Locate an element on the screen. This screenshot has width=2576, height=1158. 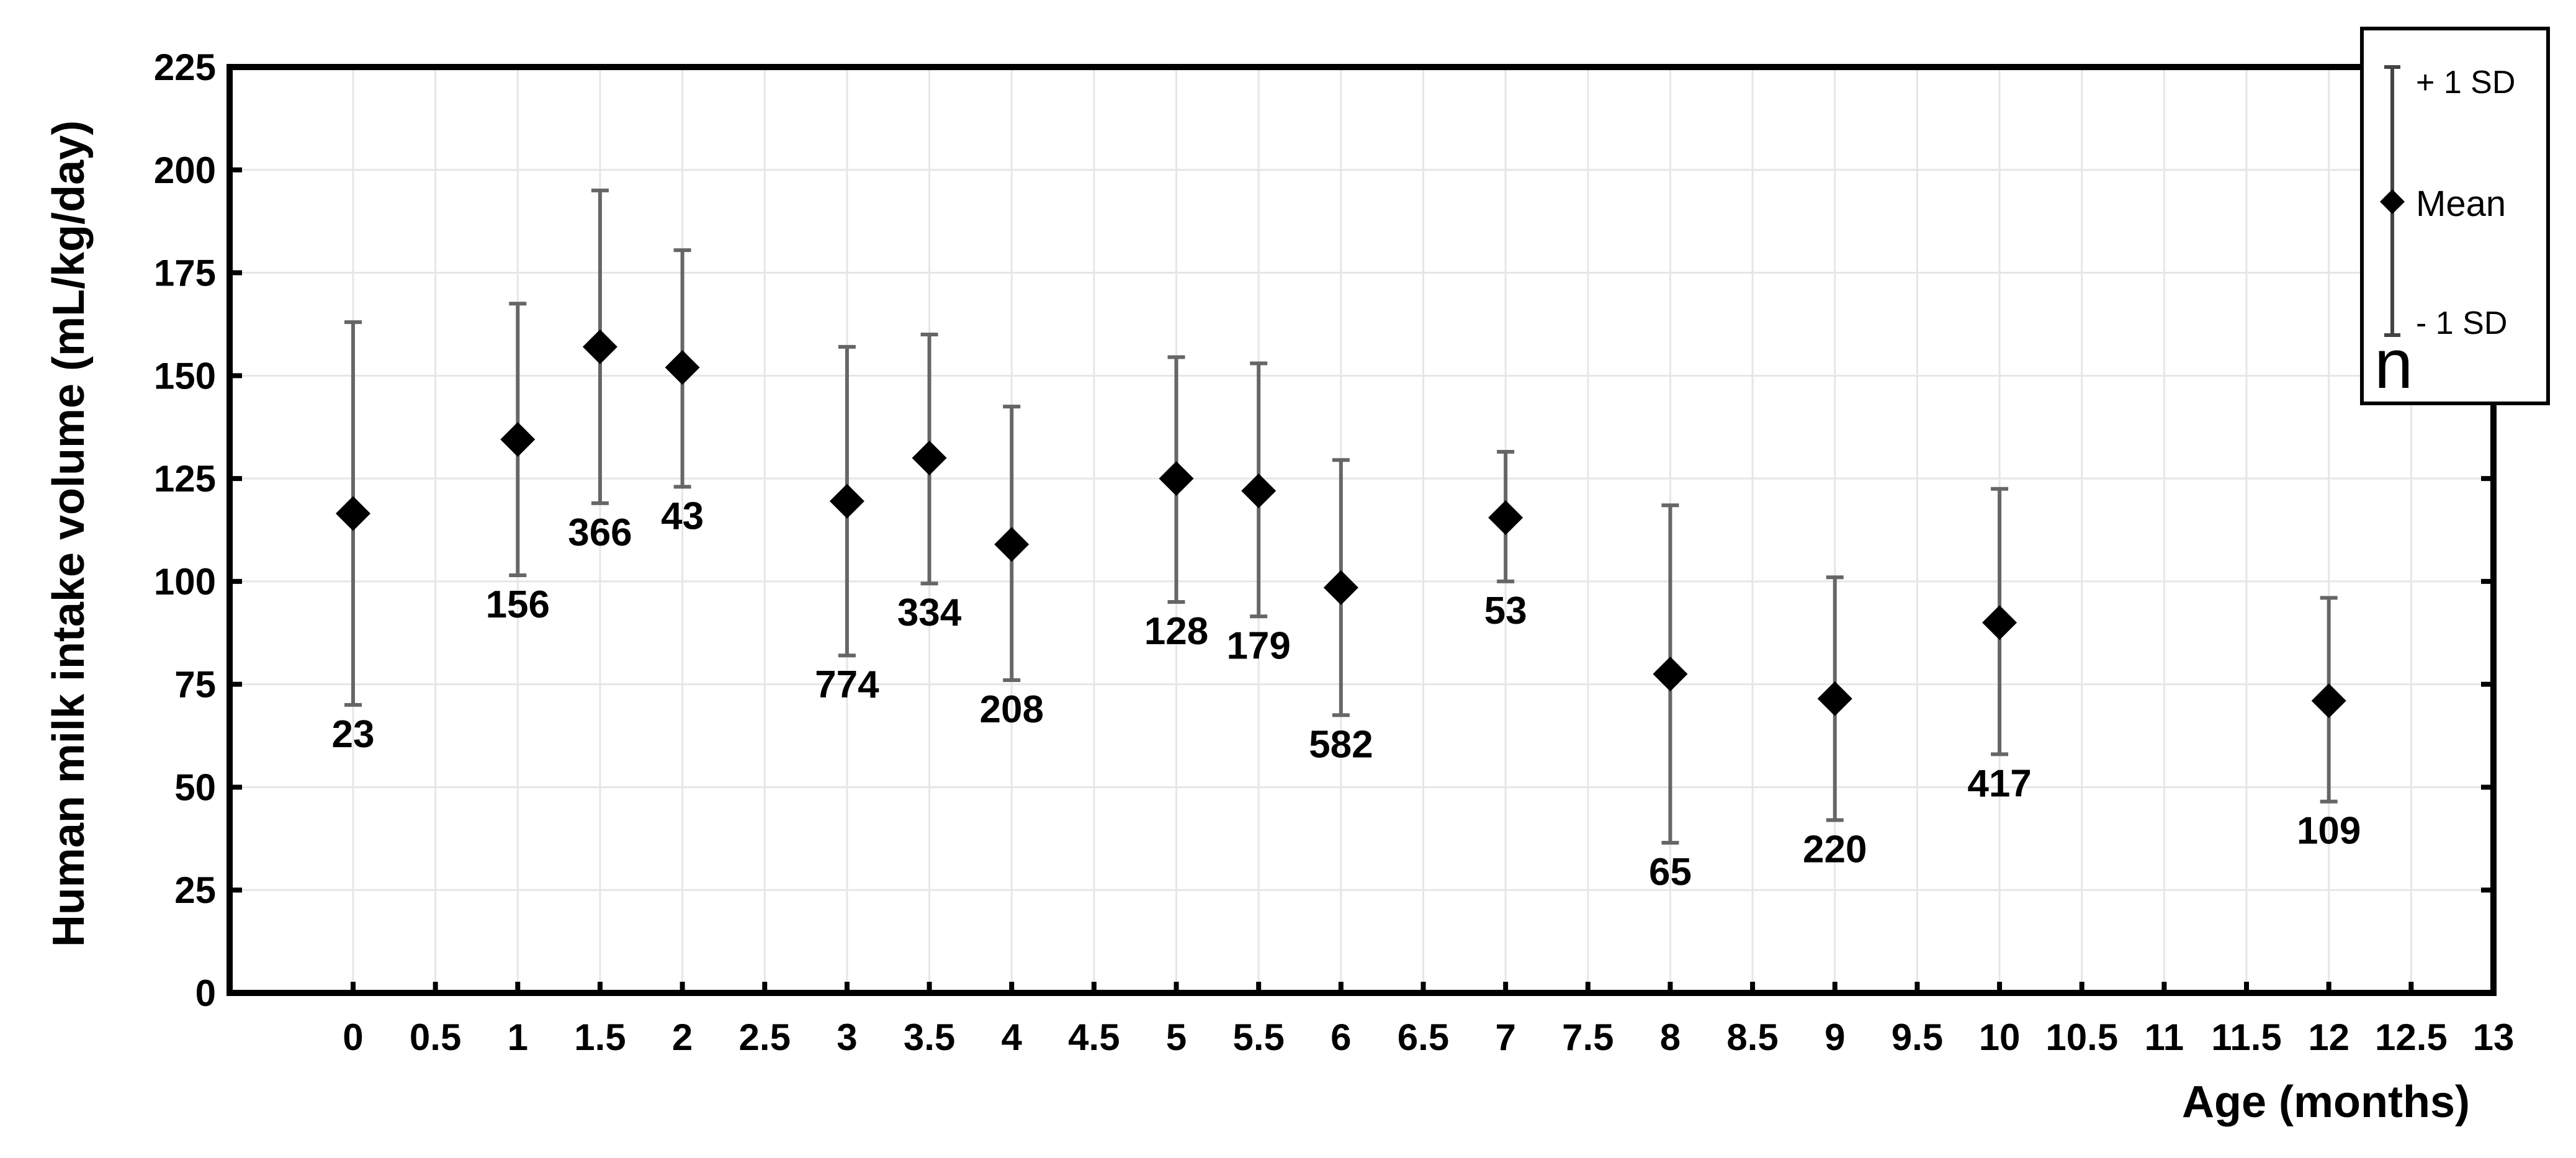
y-tick-label: 200 is located at coordinates (185, 170).